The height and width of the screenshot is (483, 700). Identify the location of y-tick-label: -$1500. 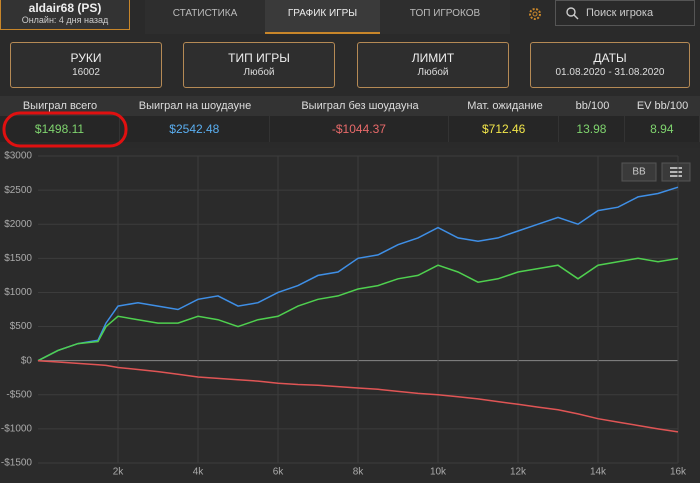
(17, 463).